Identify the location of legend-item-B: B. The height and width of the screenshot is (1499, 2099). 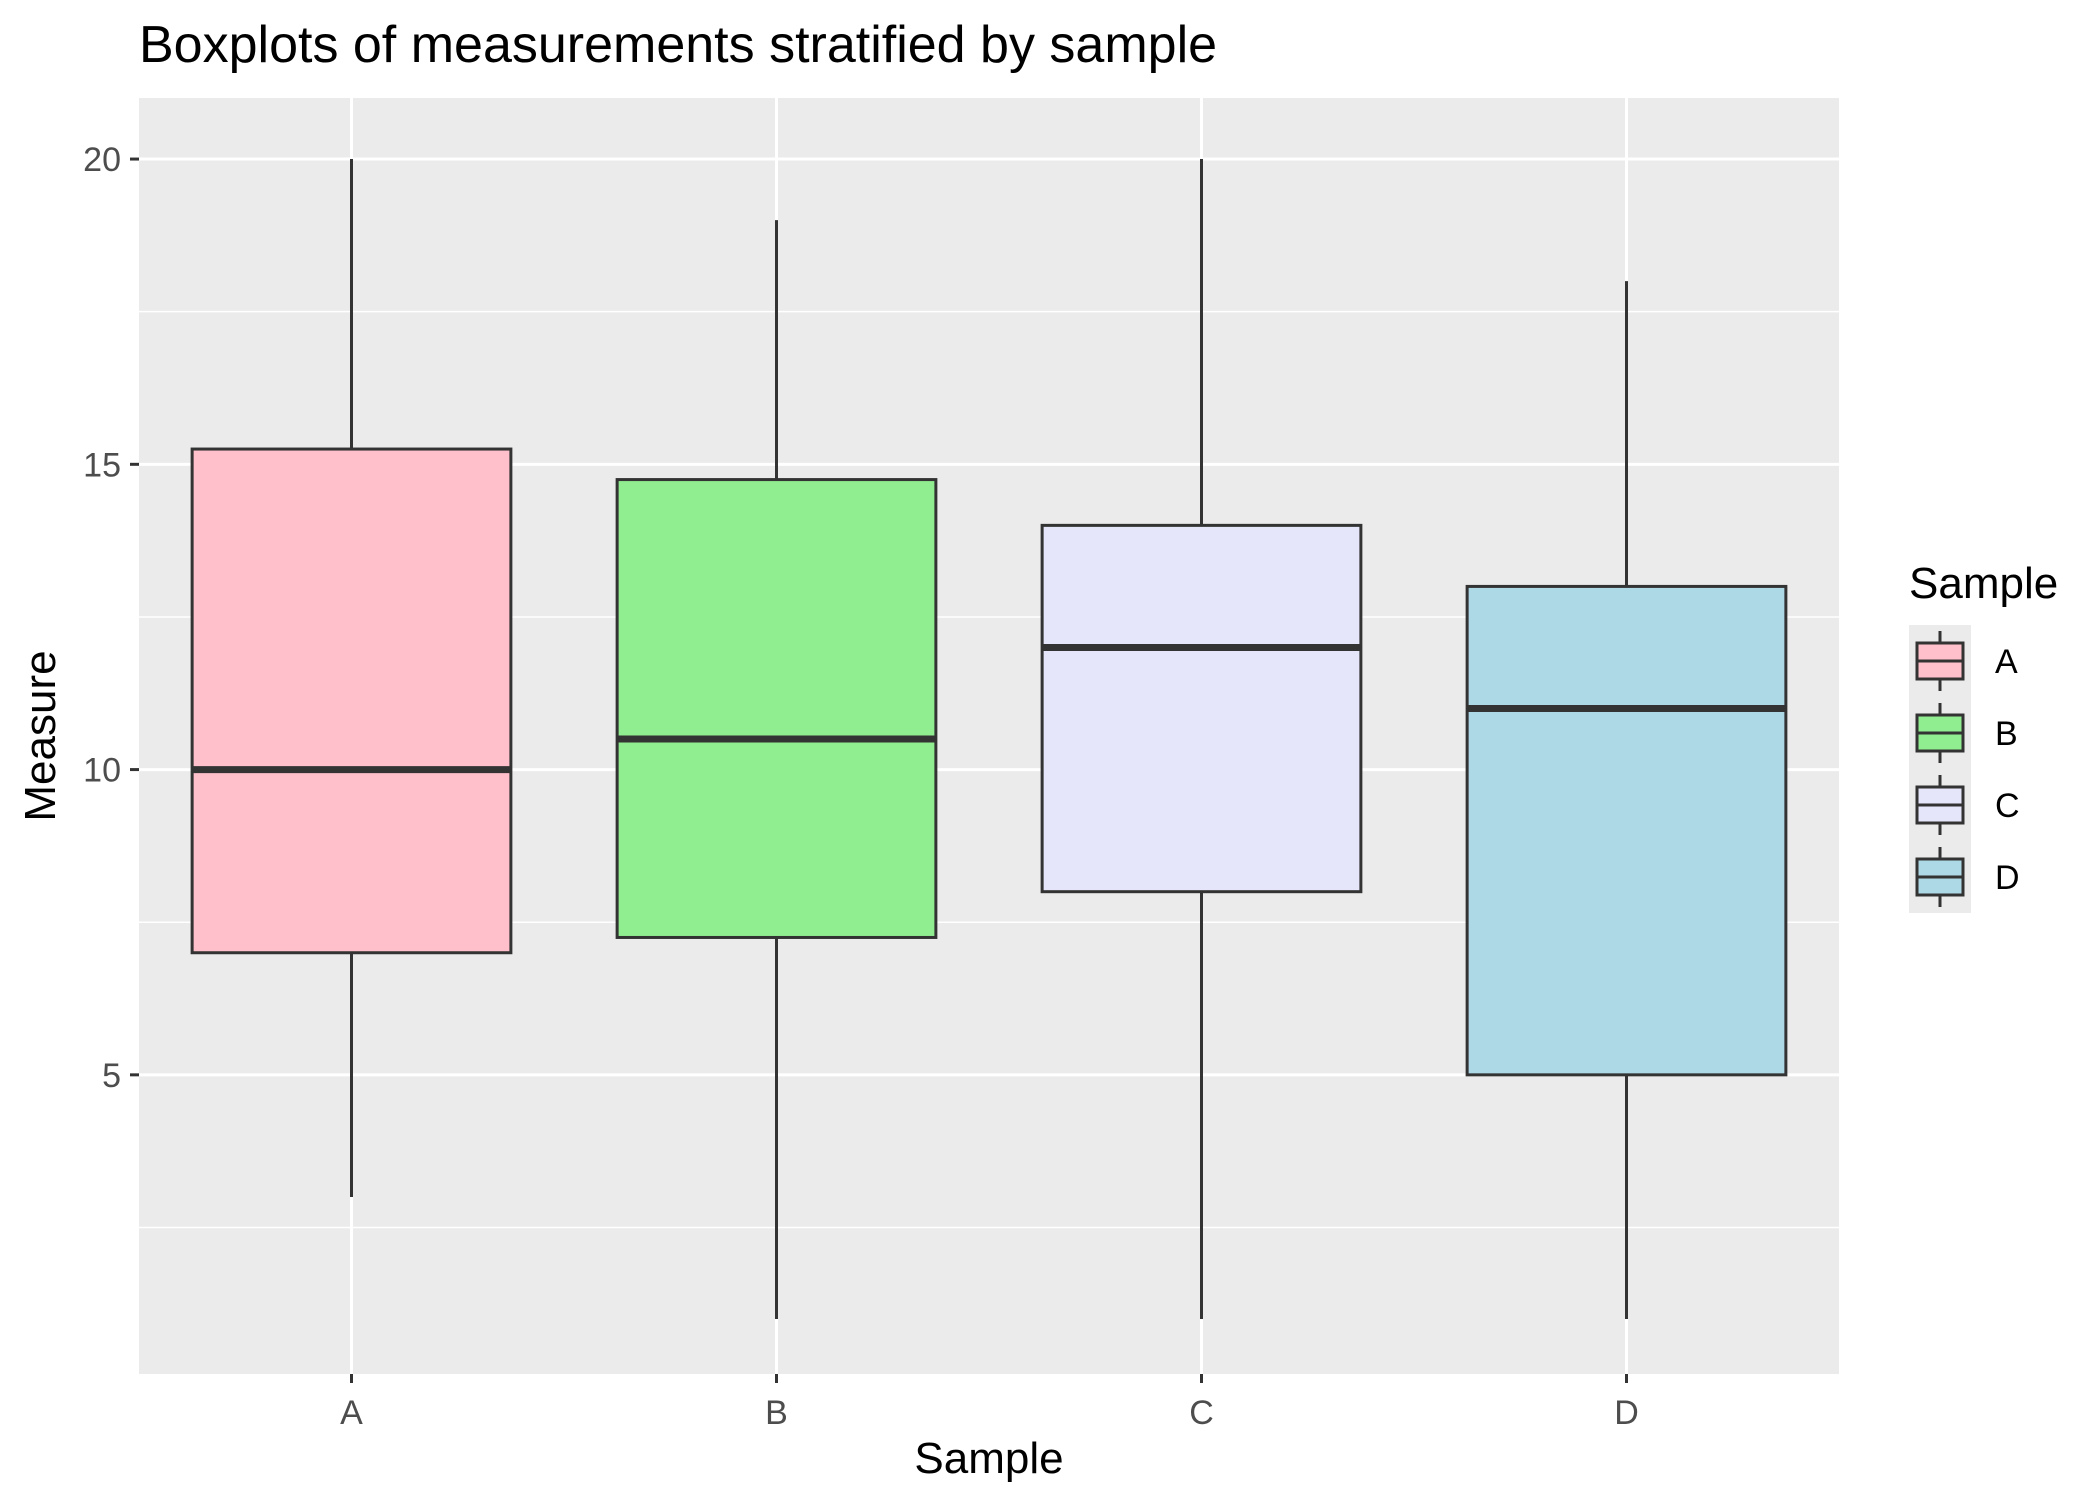
(1966, 733).